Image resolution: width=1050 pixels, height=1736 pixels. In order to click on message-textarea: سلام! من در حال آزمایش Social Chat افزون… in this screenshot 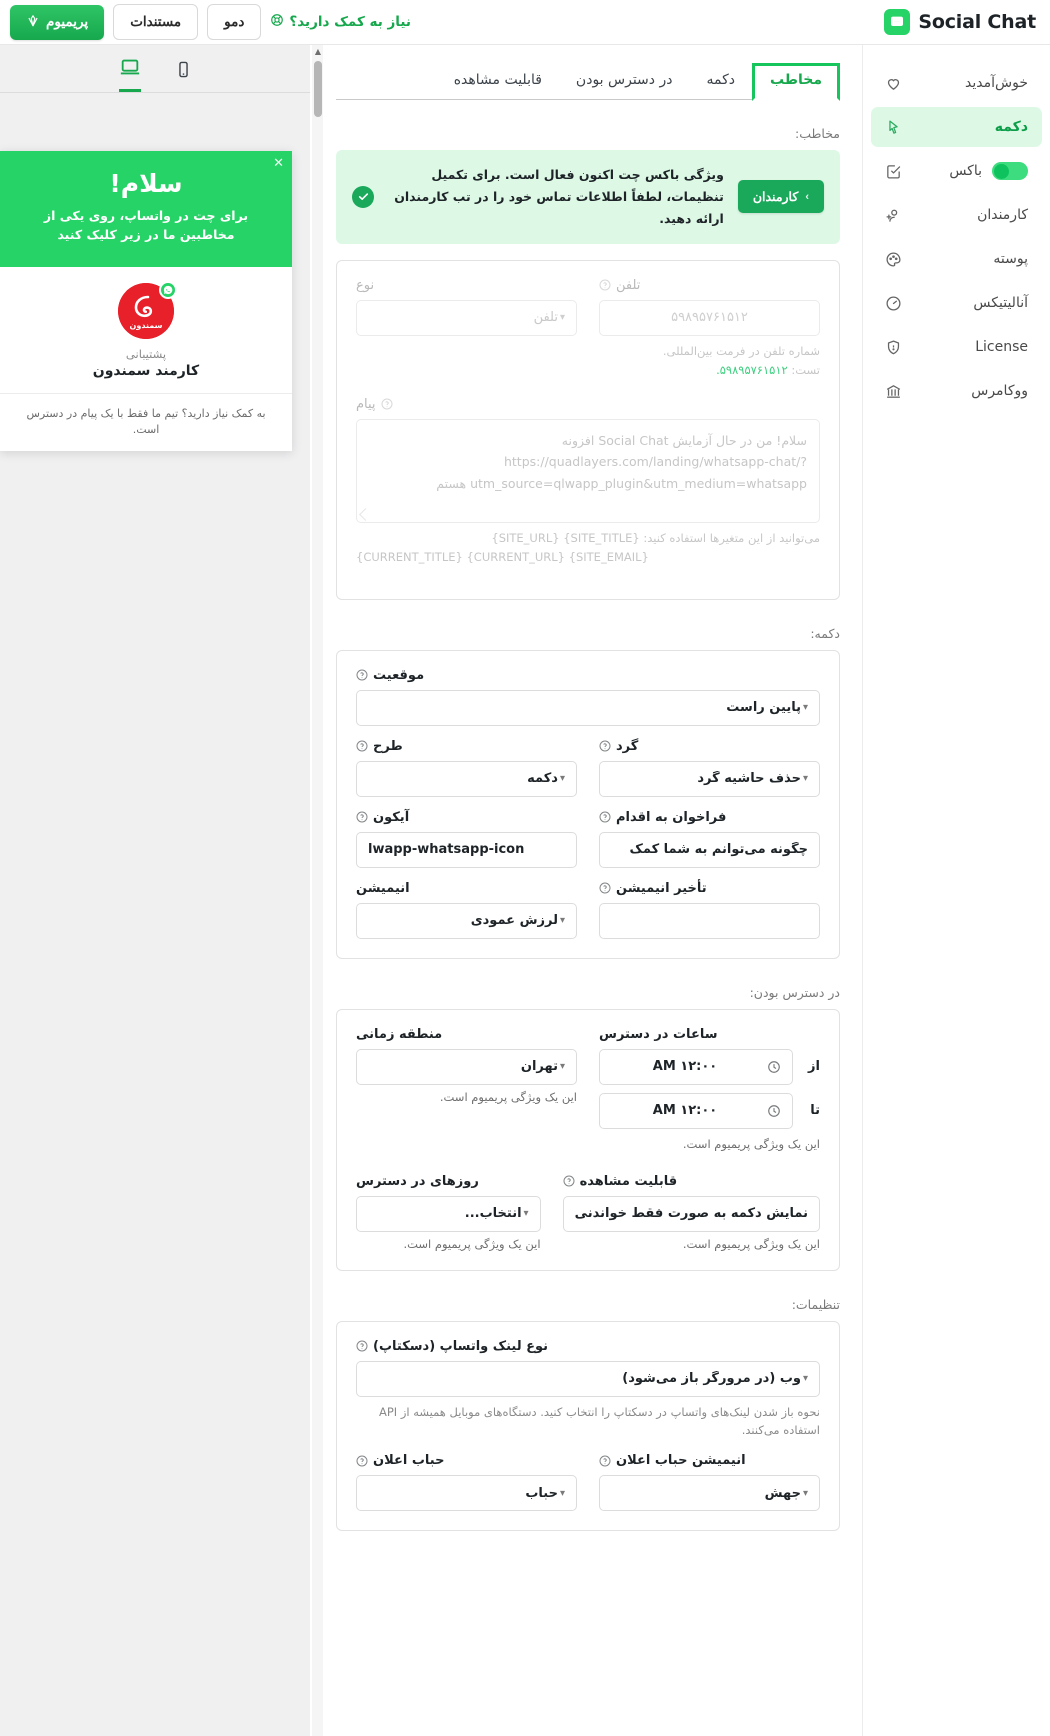, I will do `click(588, 470)`.